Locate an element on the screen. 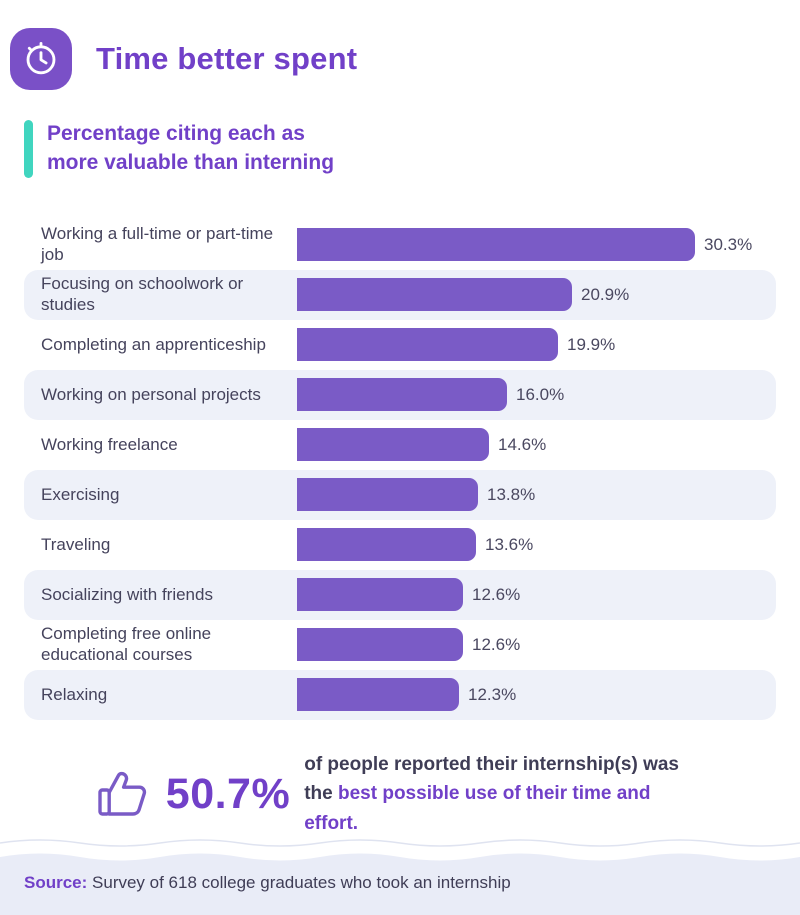 This screenshot has height=915, width=800. value-label: 14.6% is located at coordinates (522, 444).